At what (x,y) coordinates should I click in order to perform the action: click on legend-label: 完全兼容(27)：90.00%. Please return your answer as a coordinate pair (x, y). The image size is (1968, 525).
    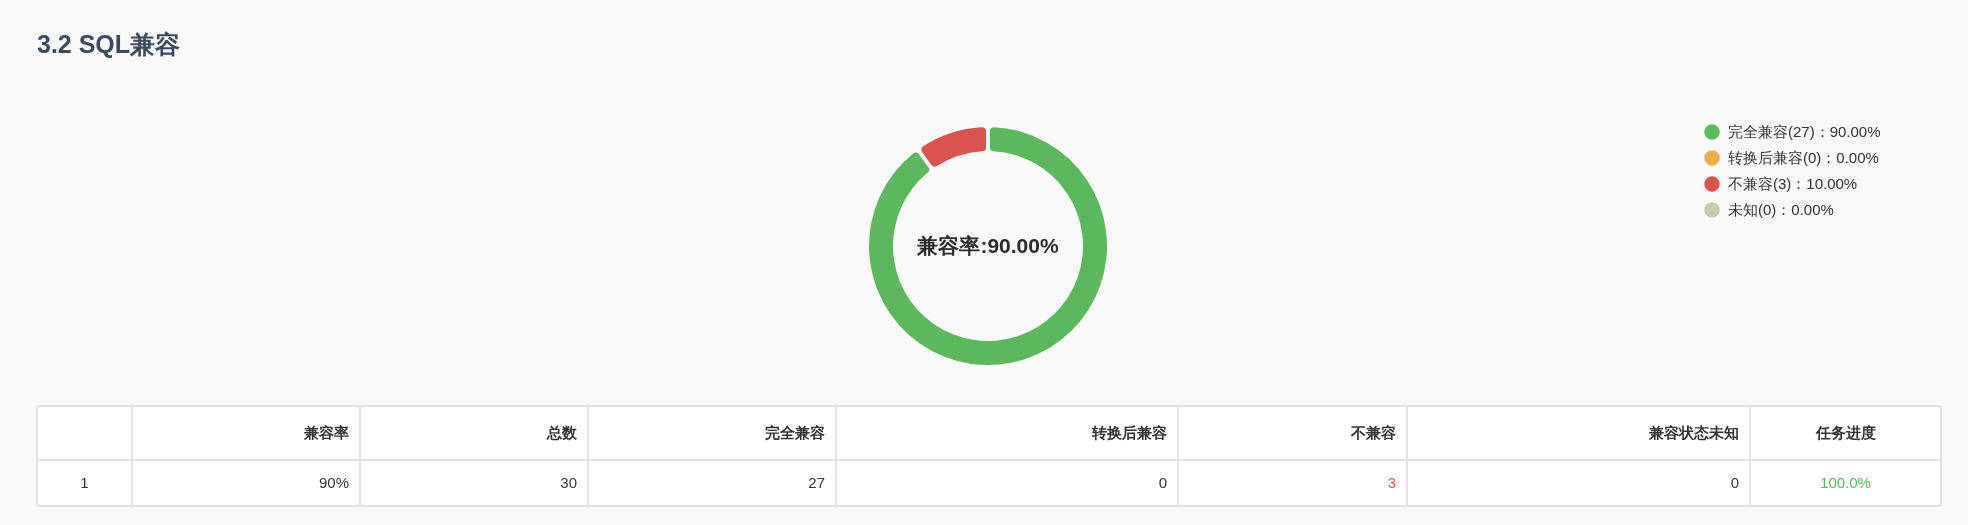
    Looking at the image, I should click on (1804, 131).